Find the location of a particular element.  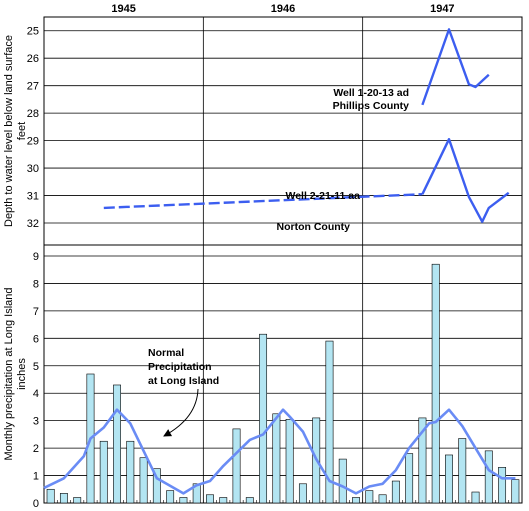

bottom-y-axis-unit: inches is located at coordinates (22, 374).